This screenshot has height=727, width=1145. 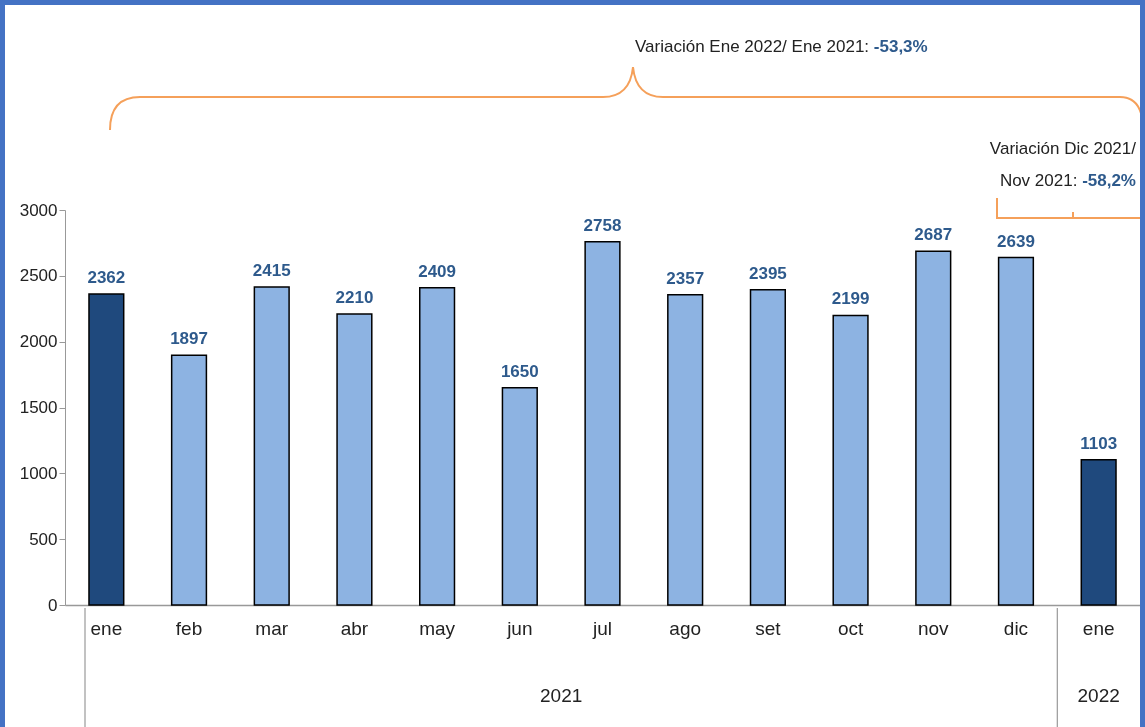 I want to click on y-tick-label: 0, so click(x=53, y=605).